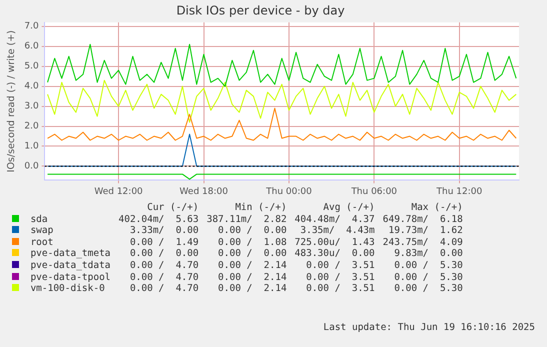 The image size is (547, 347). Describe the element at coordinates (41, 231) in the screenshot. I see `legend-label: swap` at that location.